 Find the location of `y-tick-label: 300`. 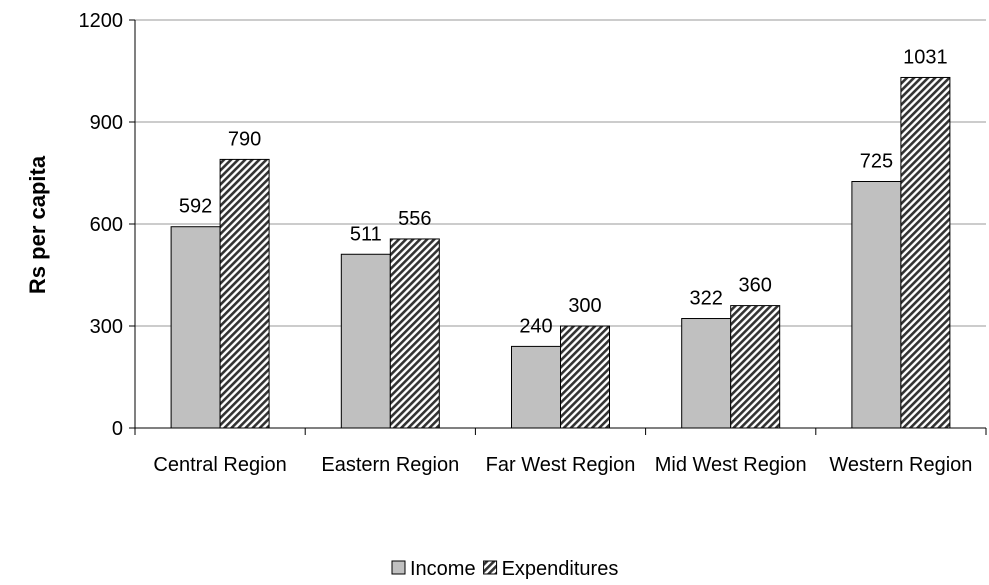

y-tick-label: 300 is located at coordinates (106, 327).